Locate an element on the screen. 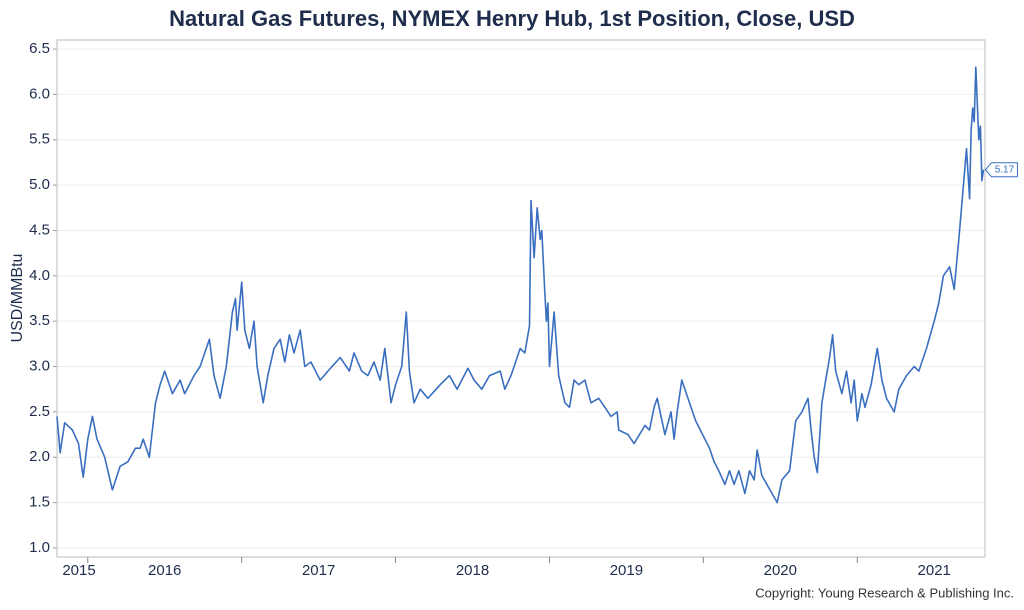 The height and width of the screenshot is (610, 1024). x-tick-label: 2017 is located at coordinates (318, 570).